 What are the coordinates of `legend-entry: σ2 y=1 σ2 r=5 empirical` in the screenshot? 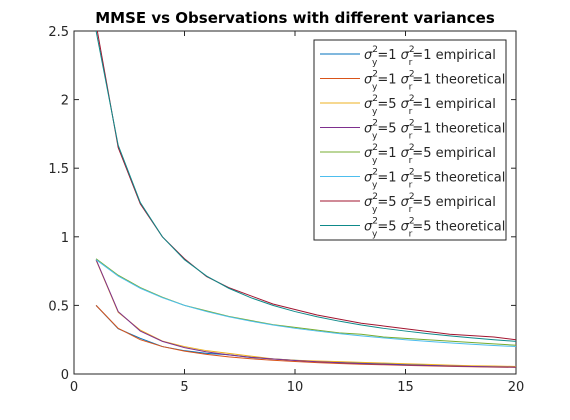 It's located at (408, 154).